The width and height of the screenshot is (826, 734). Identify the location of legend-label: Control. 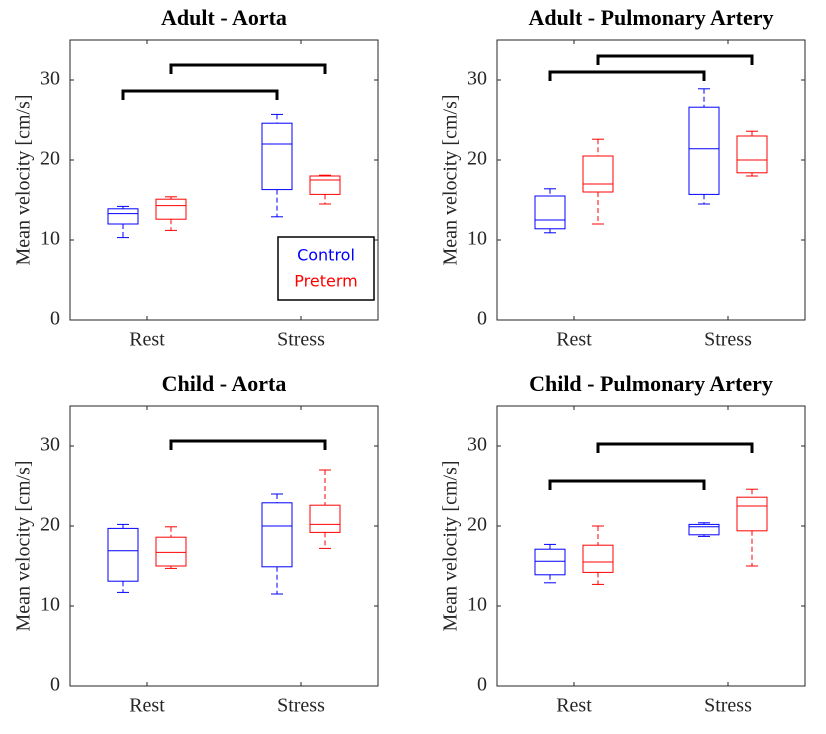
(326, 255).